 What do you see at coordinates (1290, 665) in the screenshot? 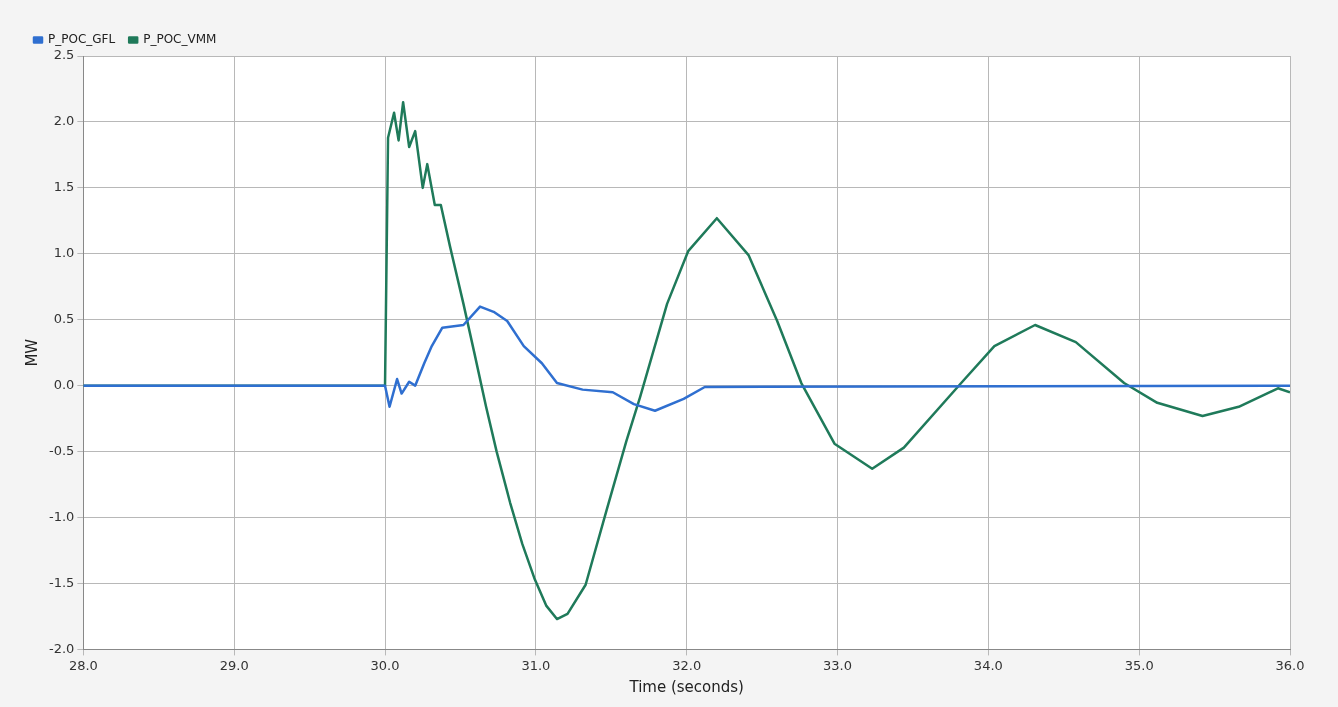
I see `x-tick-label: 36.0` at bounding box center [1290, 665].